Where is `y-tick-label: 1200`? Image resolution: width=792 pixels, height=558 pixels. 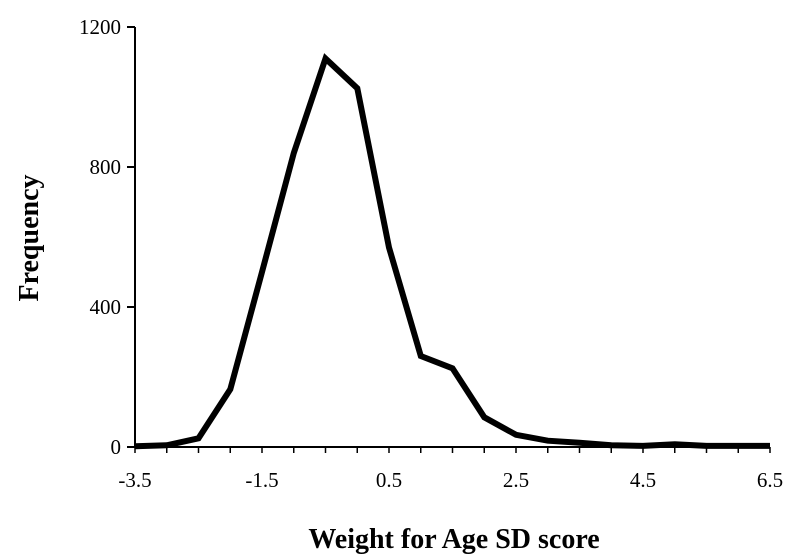 y-tick-label: 1200 is located at coordinates (100, 27).